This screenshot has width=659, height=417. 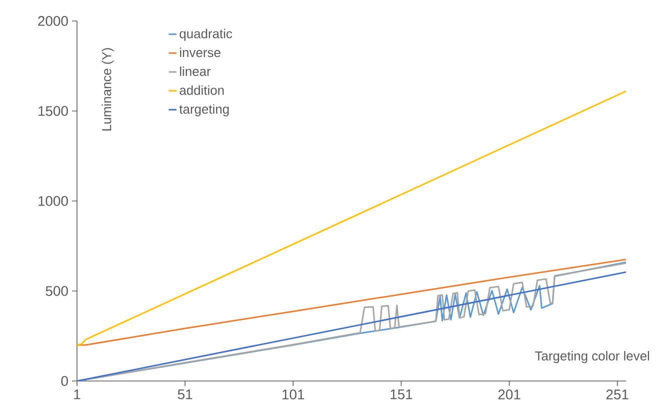 I want to click on x-axis-title: Targeting color level, so click(x=592, y=357).